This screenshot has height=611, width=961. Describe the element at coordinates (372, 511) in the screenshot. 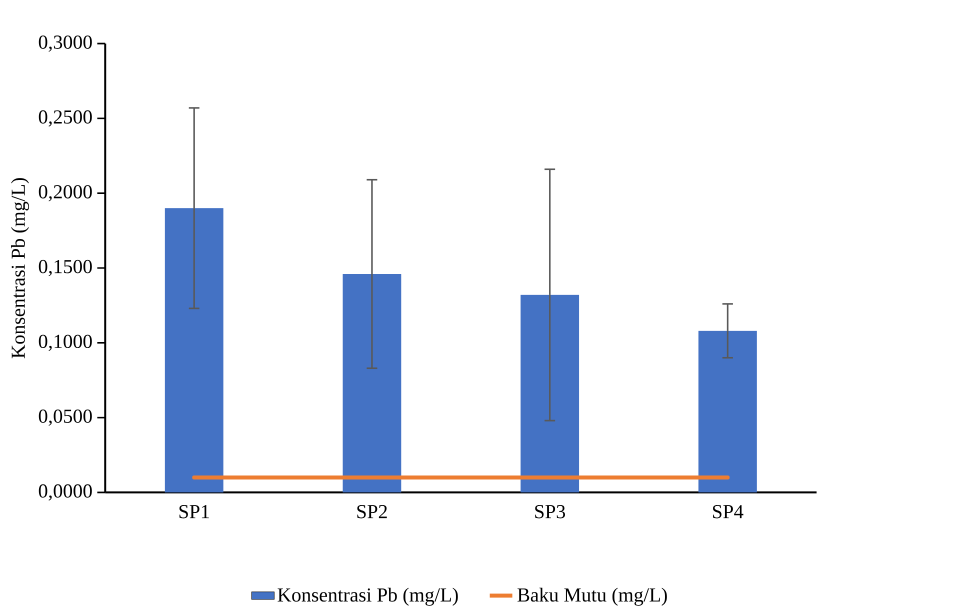

I see `x-tick-label: SP2` at that location.